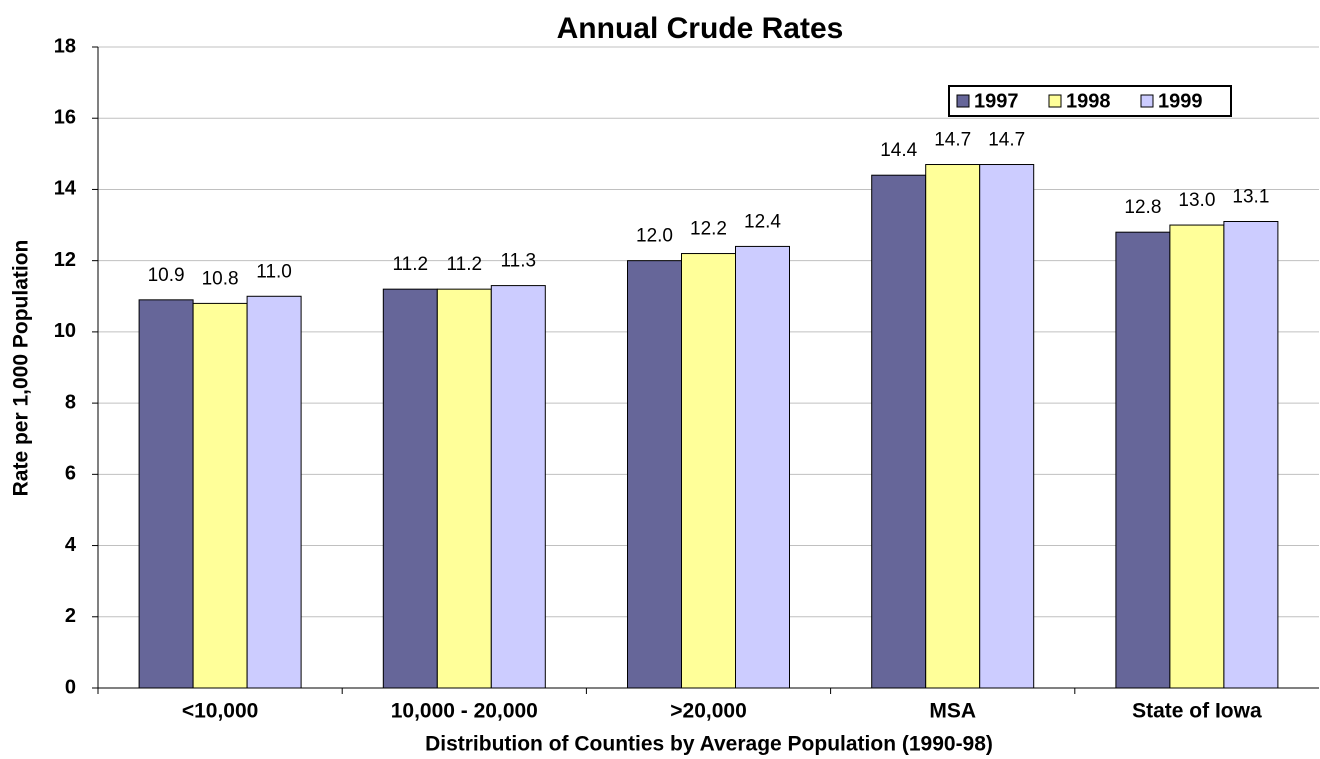  I want to click on data-label: 12.4, so click(762, 221).